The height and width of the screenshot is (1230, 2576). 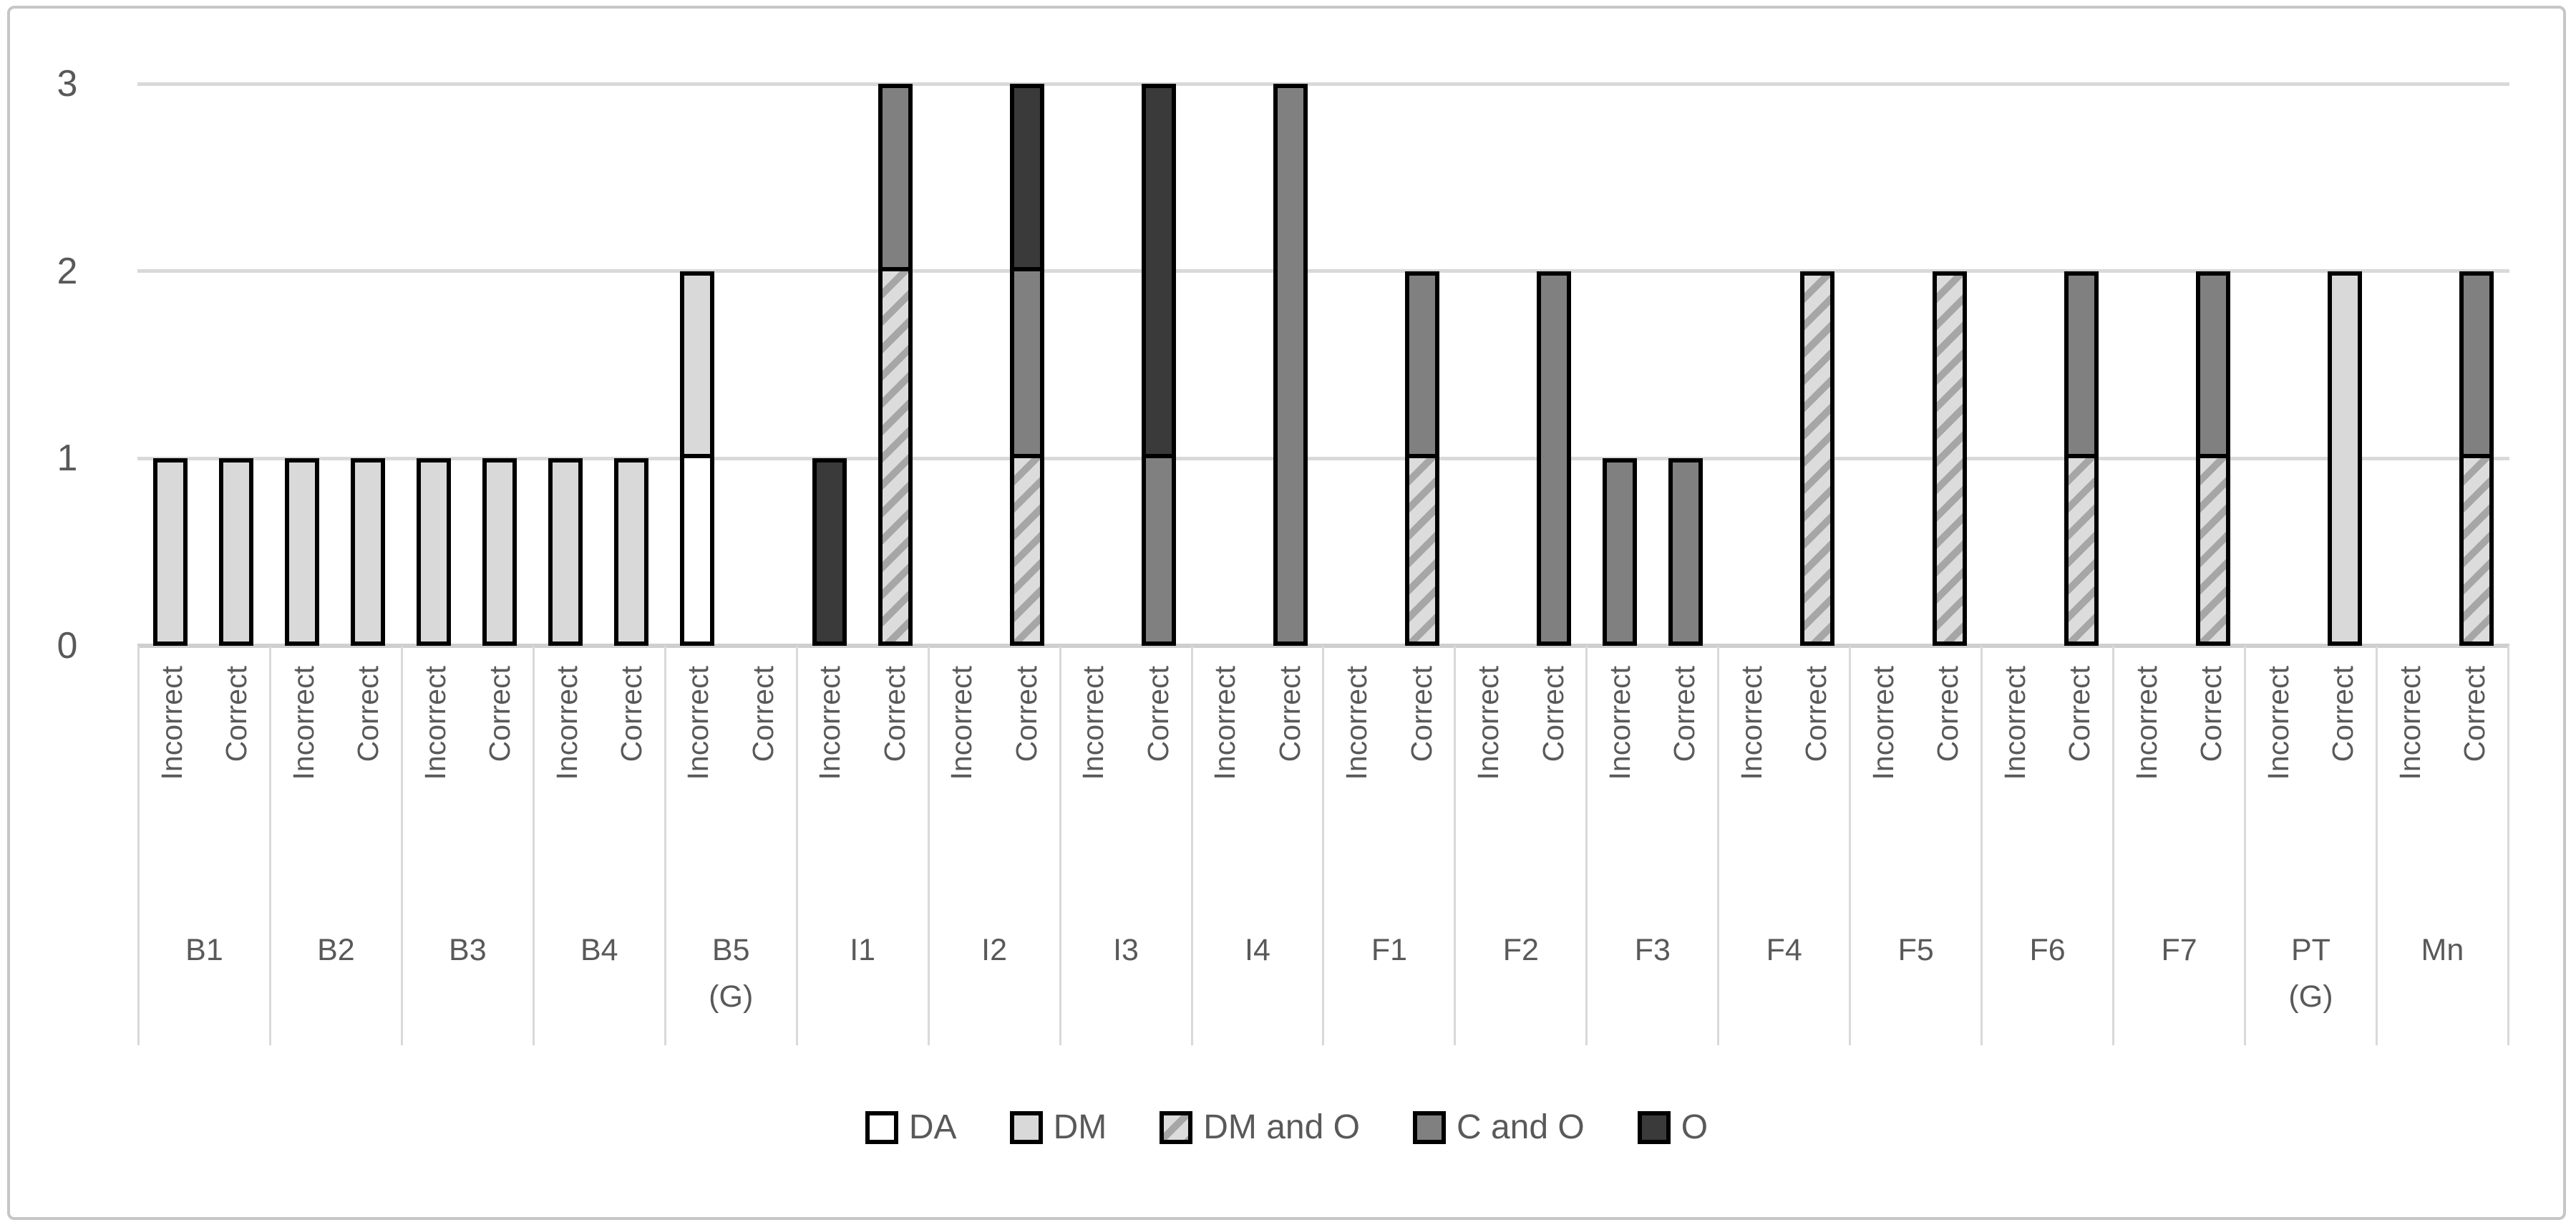 What do you see at coordinates (1685, 552) in the screenshot?
I see `bar-F3-correct` at bounding box center [1685, 552].